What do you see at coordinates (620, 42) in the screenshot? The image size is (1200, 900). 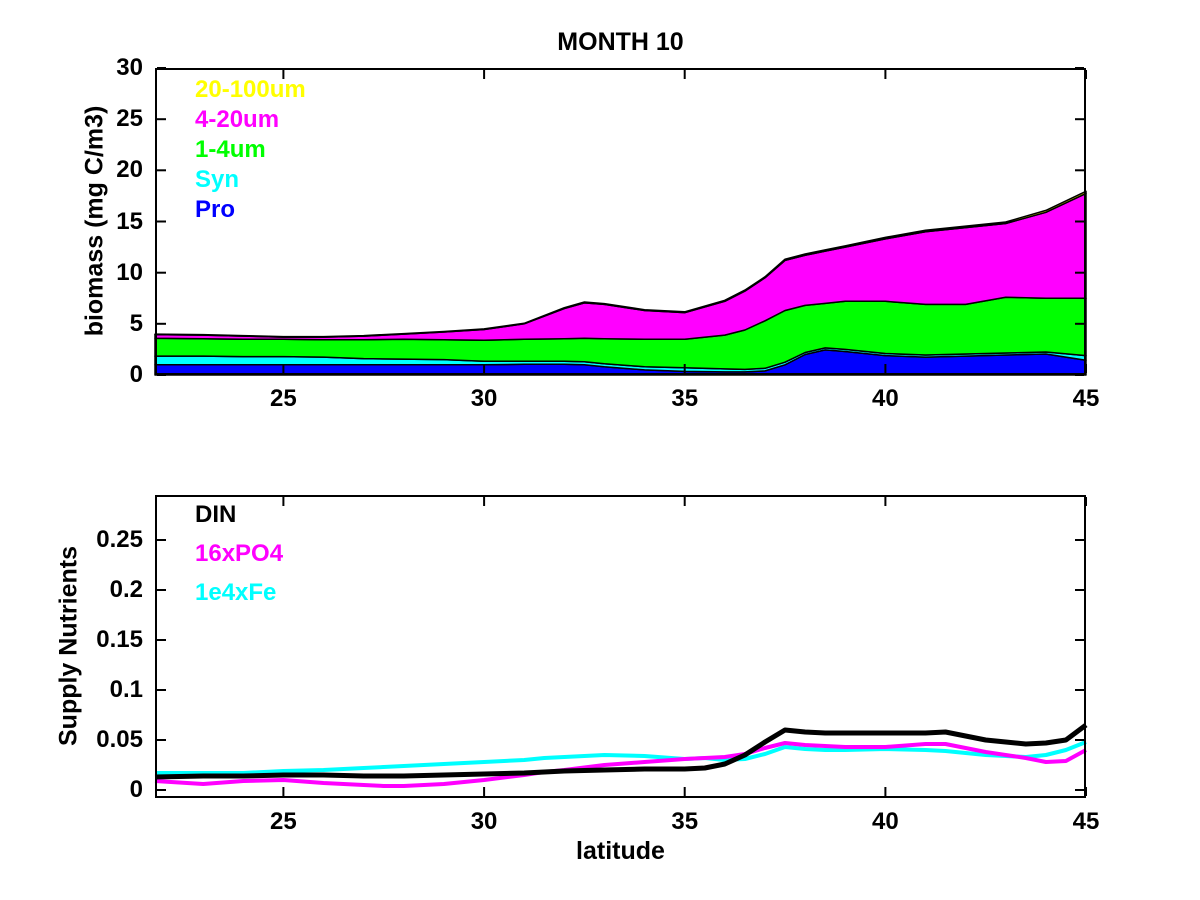 I see `plot-title: MONTH 10` at bounding box center [620, 42].